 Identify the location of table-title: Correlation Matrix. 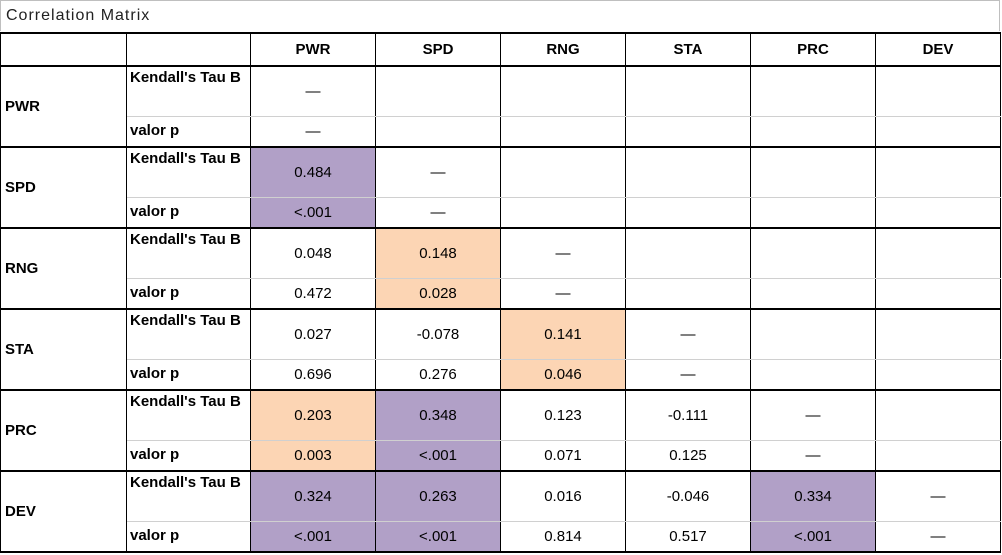
(500, 15).